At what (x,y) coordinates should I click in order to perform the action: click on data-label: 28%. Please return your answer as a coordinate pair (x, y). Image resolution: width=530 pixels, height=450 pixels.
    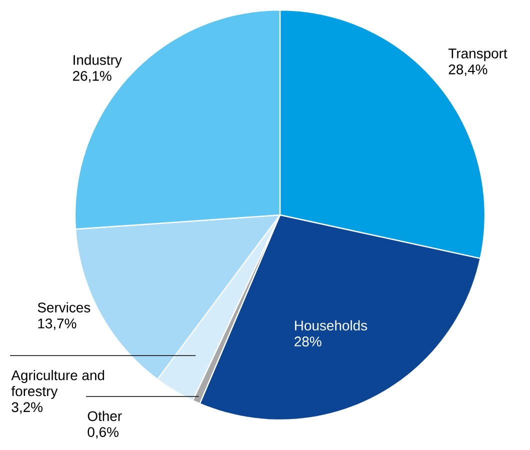
    Looking at the image, I should click on (308, 341).